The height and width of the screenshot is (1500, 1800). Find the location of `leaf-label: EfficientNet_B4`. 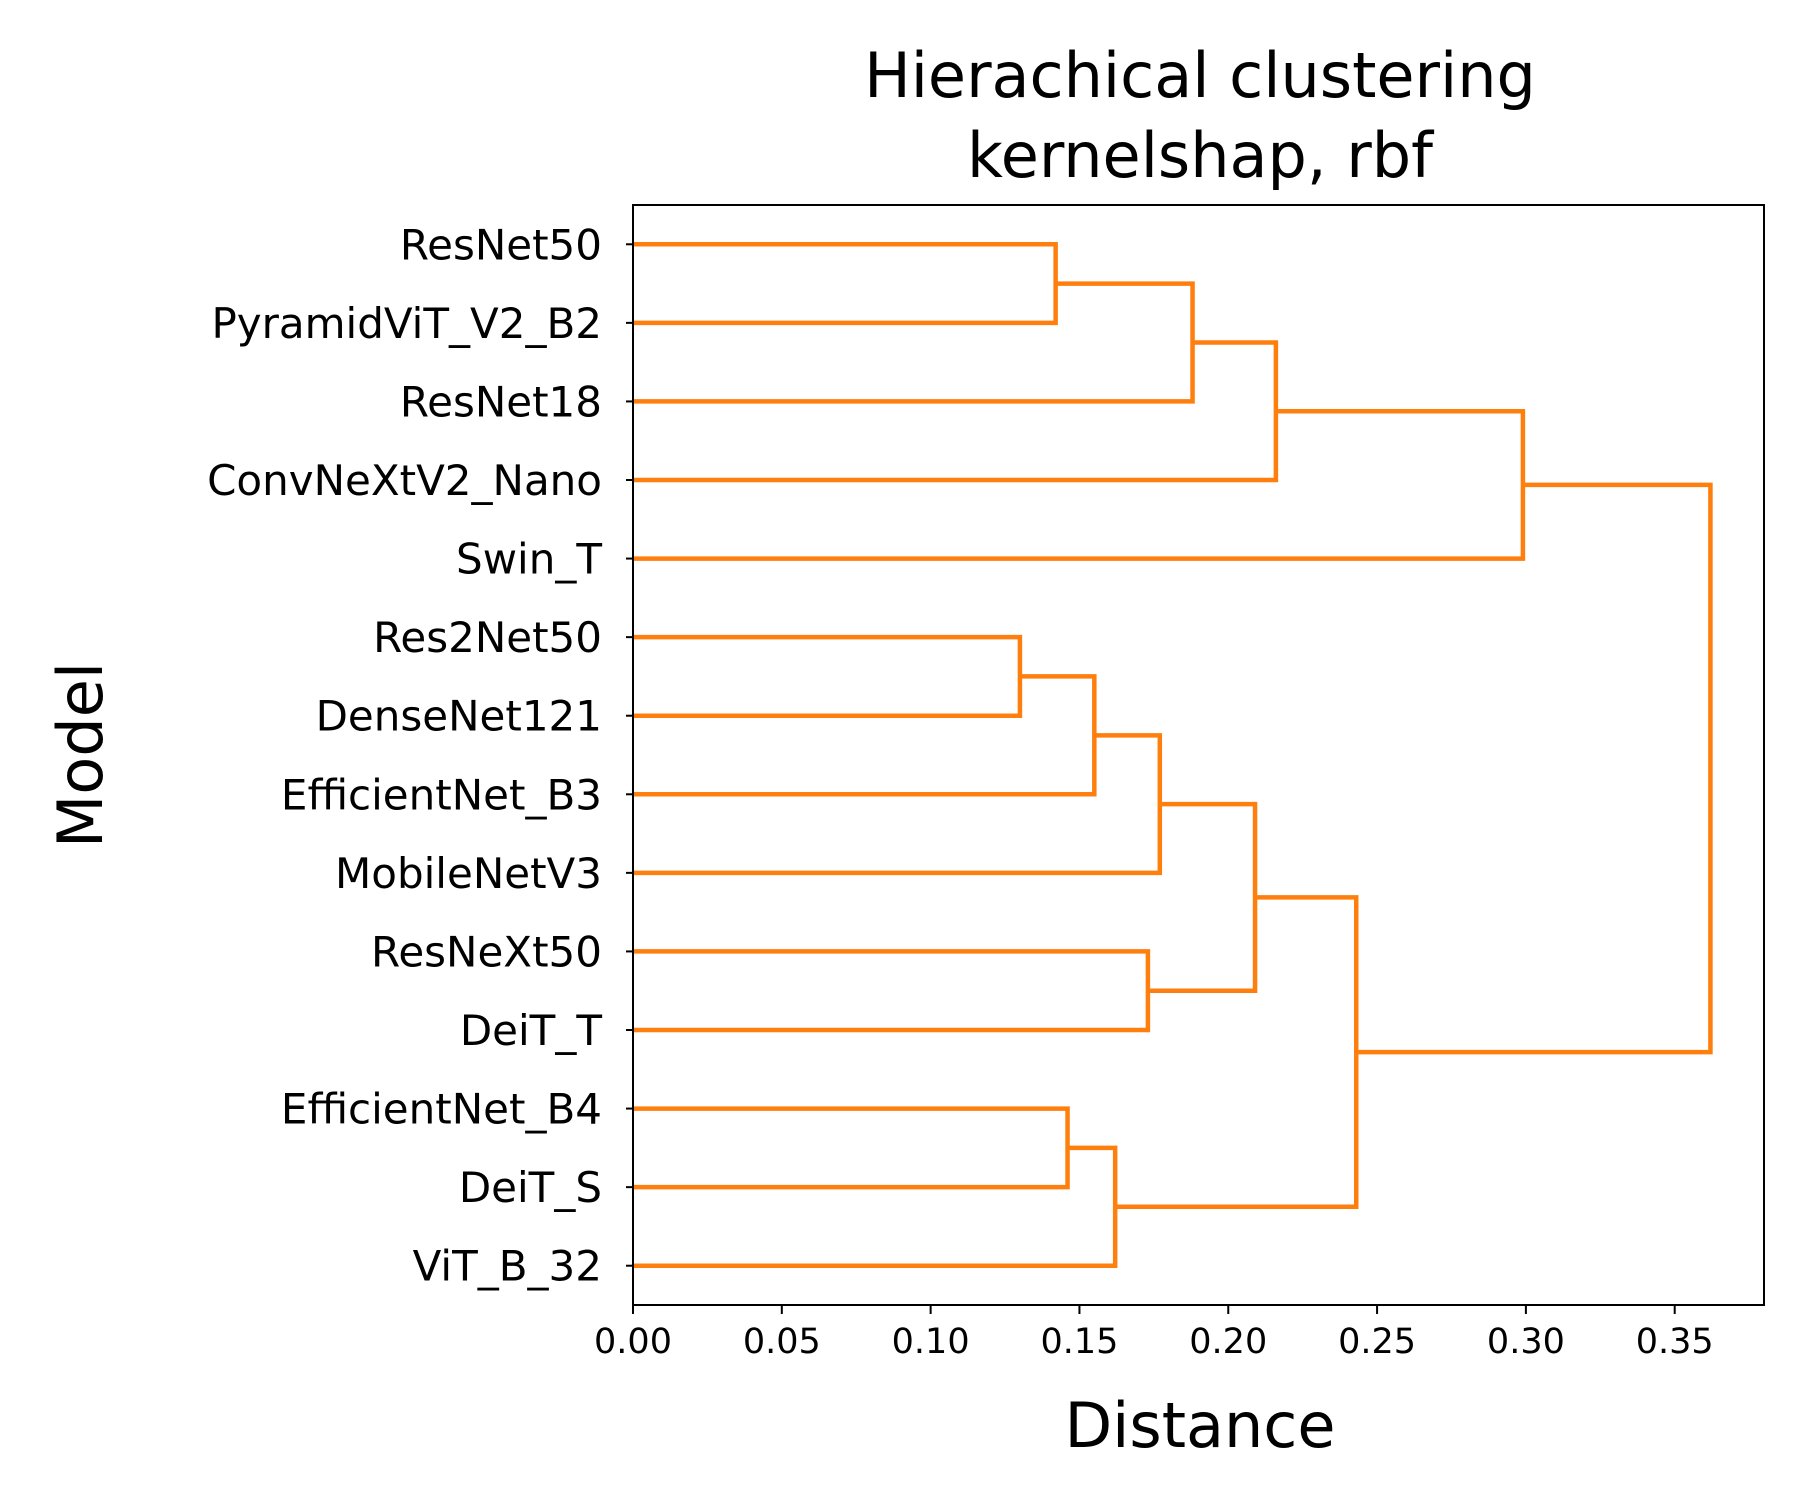

leaf-label: EfficientNet_B4 is located at coordinates (441, 1109).